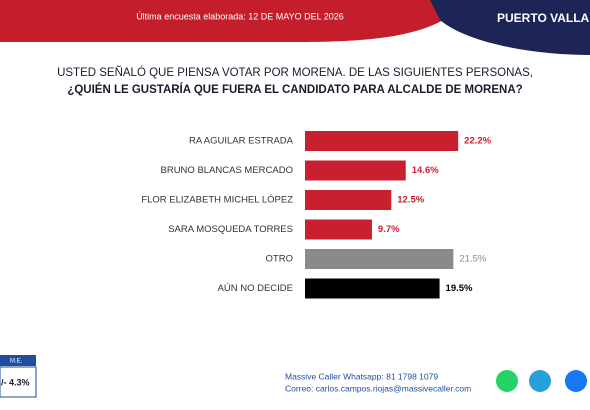 The height and width of the screenshot is (410, 590). I want to click on me-label: M.E., so click(16, 362).